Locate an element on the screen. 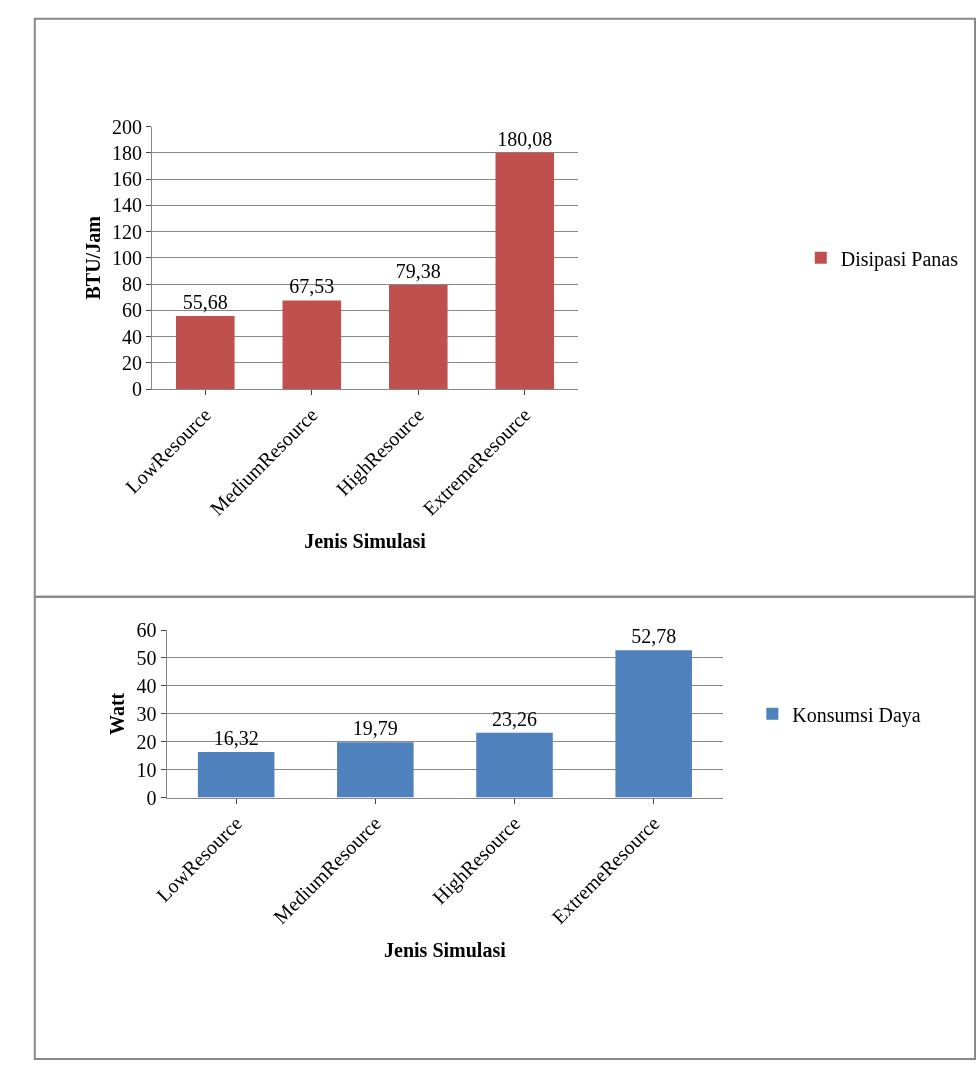 This screenshot has width=976, height=1075. y-tick-label: 100 is located at coordinates (127, 257).